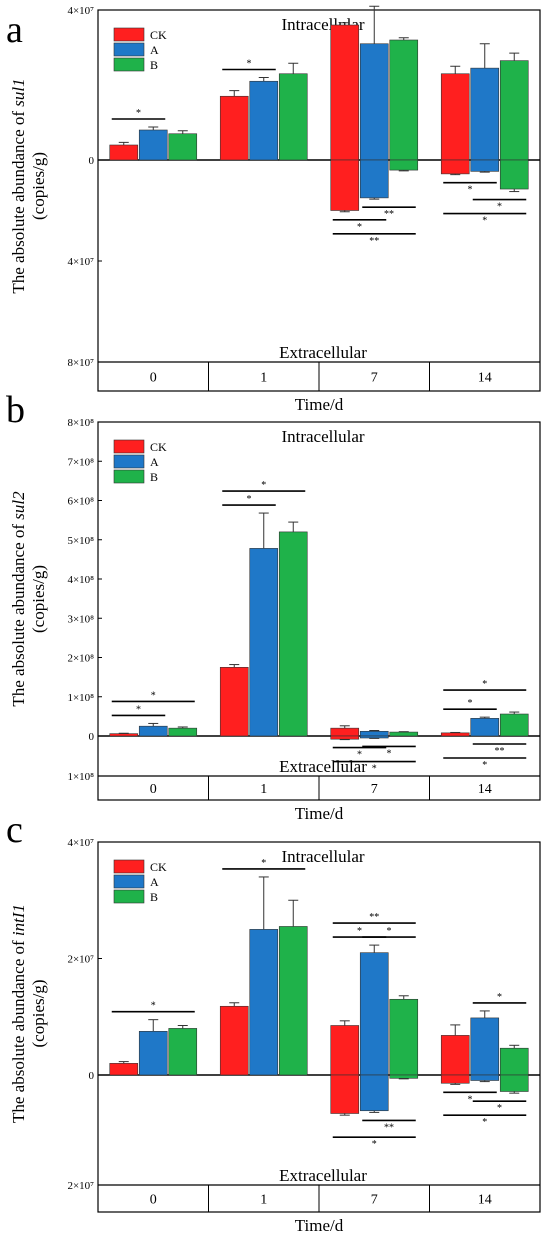 The image size is (550, 1239). Describe the element at coordinates (80, 777) in the screenshot. I see `y-tick-label: 1×10⁸` at that location.